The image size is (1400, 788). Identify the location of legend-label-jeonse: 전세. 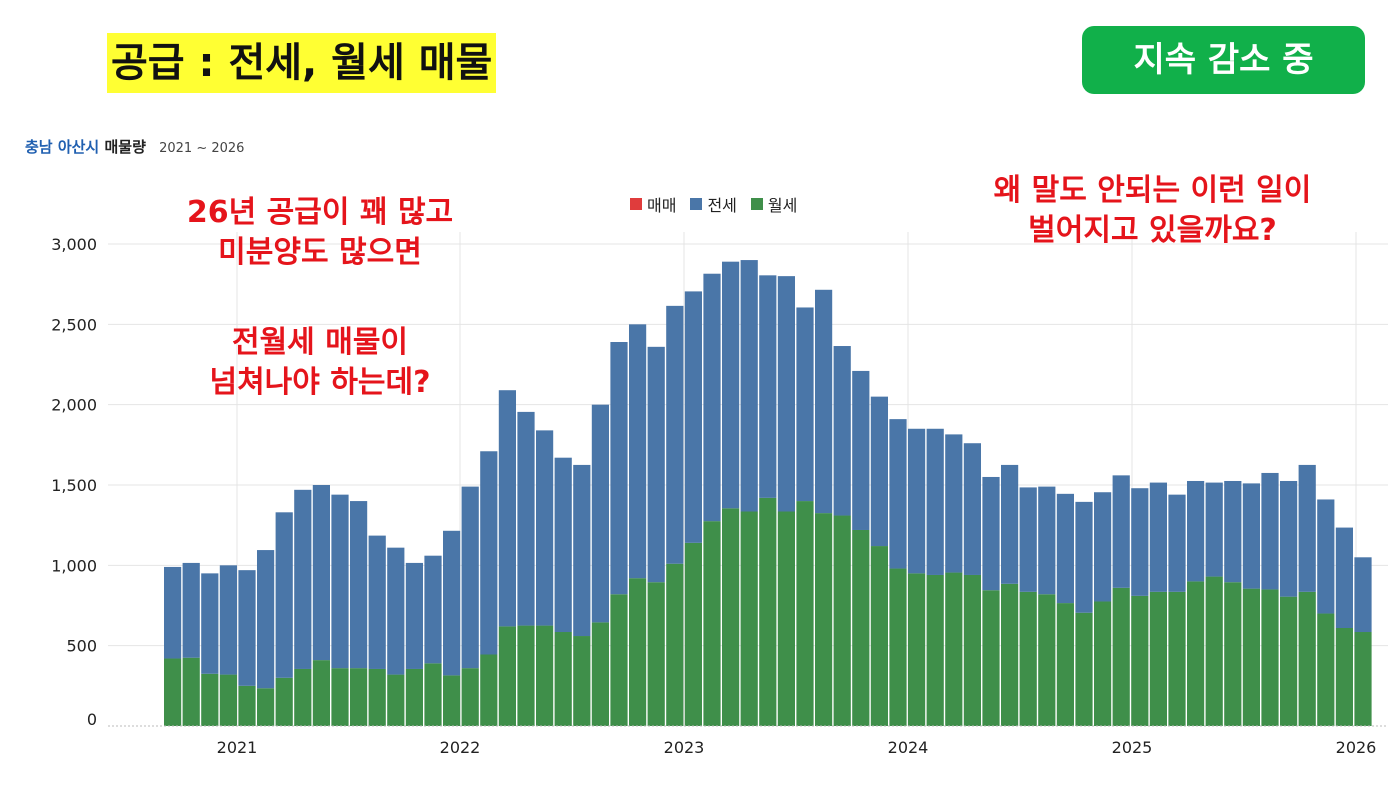
(722, 205).